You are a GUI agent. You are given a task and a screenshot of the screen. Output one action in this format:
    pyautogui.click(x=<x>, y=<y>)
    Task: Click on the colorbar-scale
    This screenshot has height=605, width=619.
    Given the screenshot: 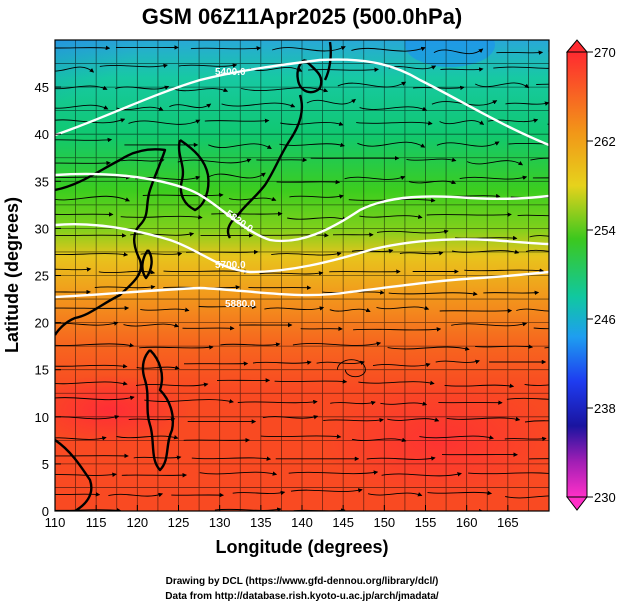 What is the action you would take?
    pyautogui.click(x=577, y=274)
    